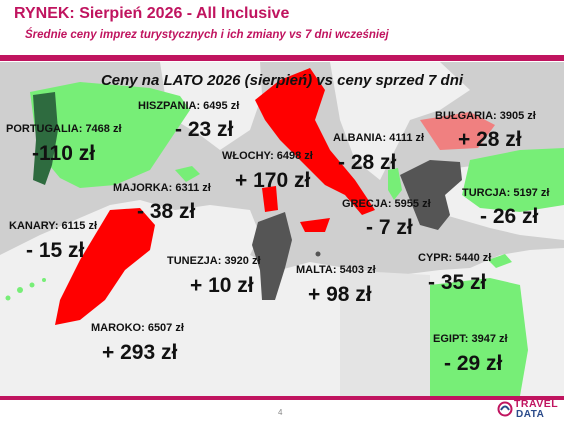  Describe the element at coordinates (152, 13) in the screenshot. I see `page-title: RYNEK: Sierpień 2026 - All Inclusive` at that location.